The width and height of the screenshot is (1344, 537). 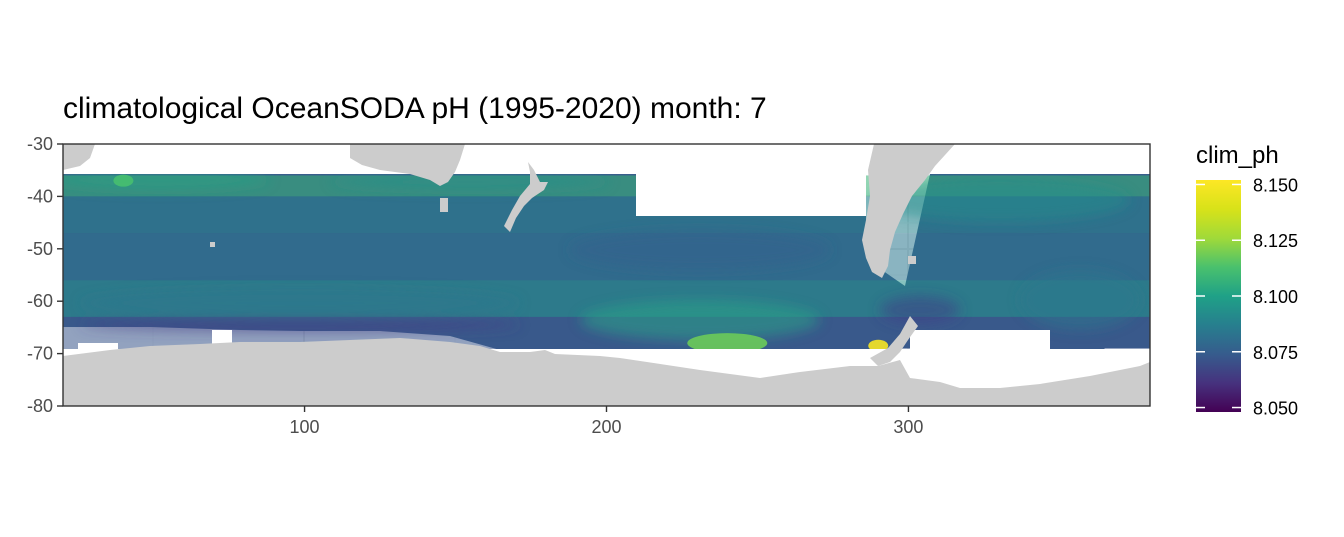 I want to click on no-data-pacific-block, so click(x=751, y=180).